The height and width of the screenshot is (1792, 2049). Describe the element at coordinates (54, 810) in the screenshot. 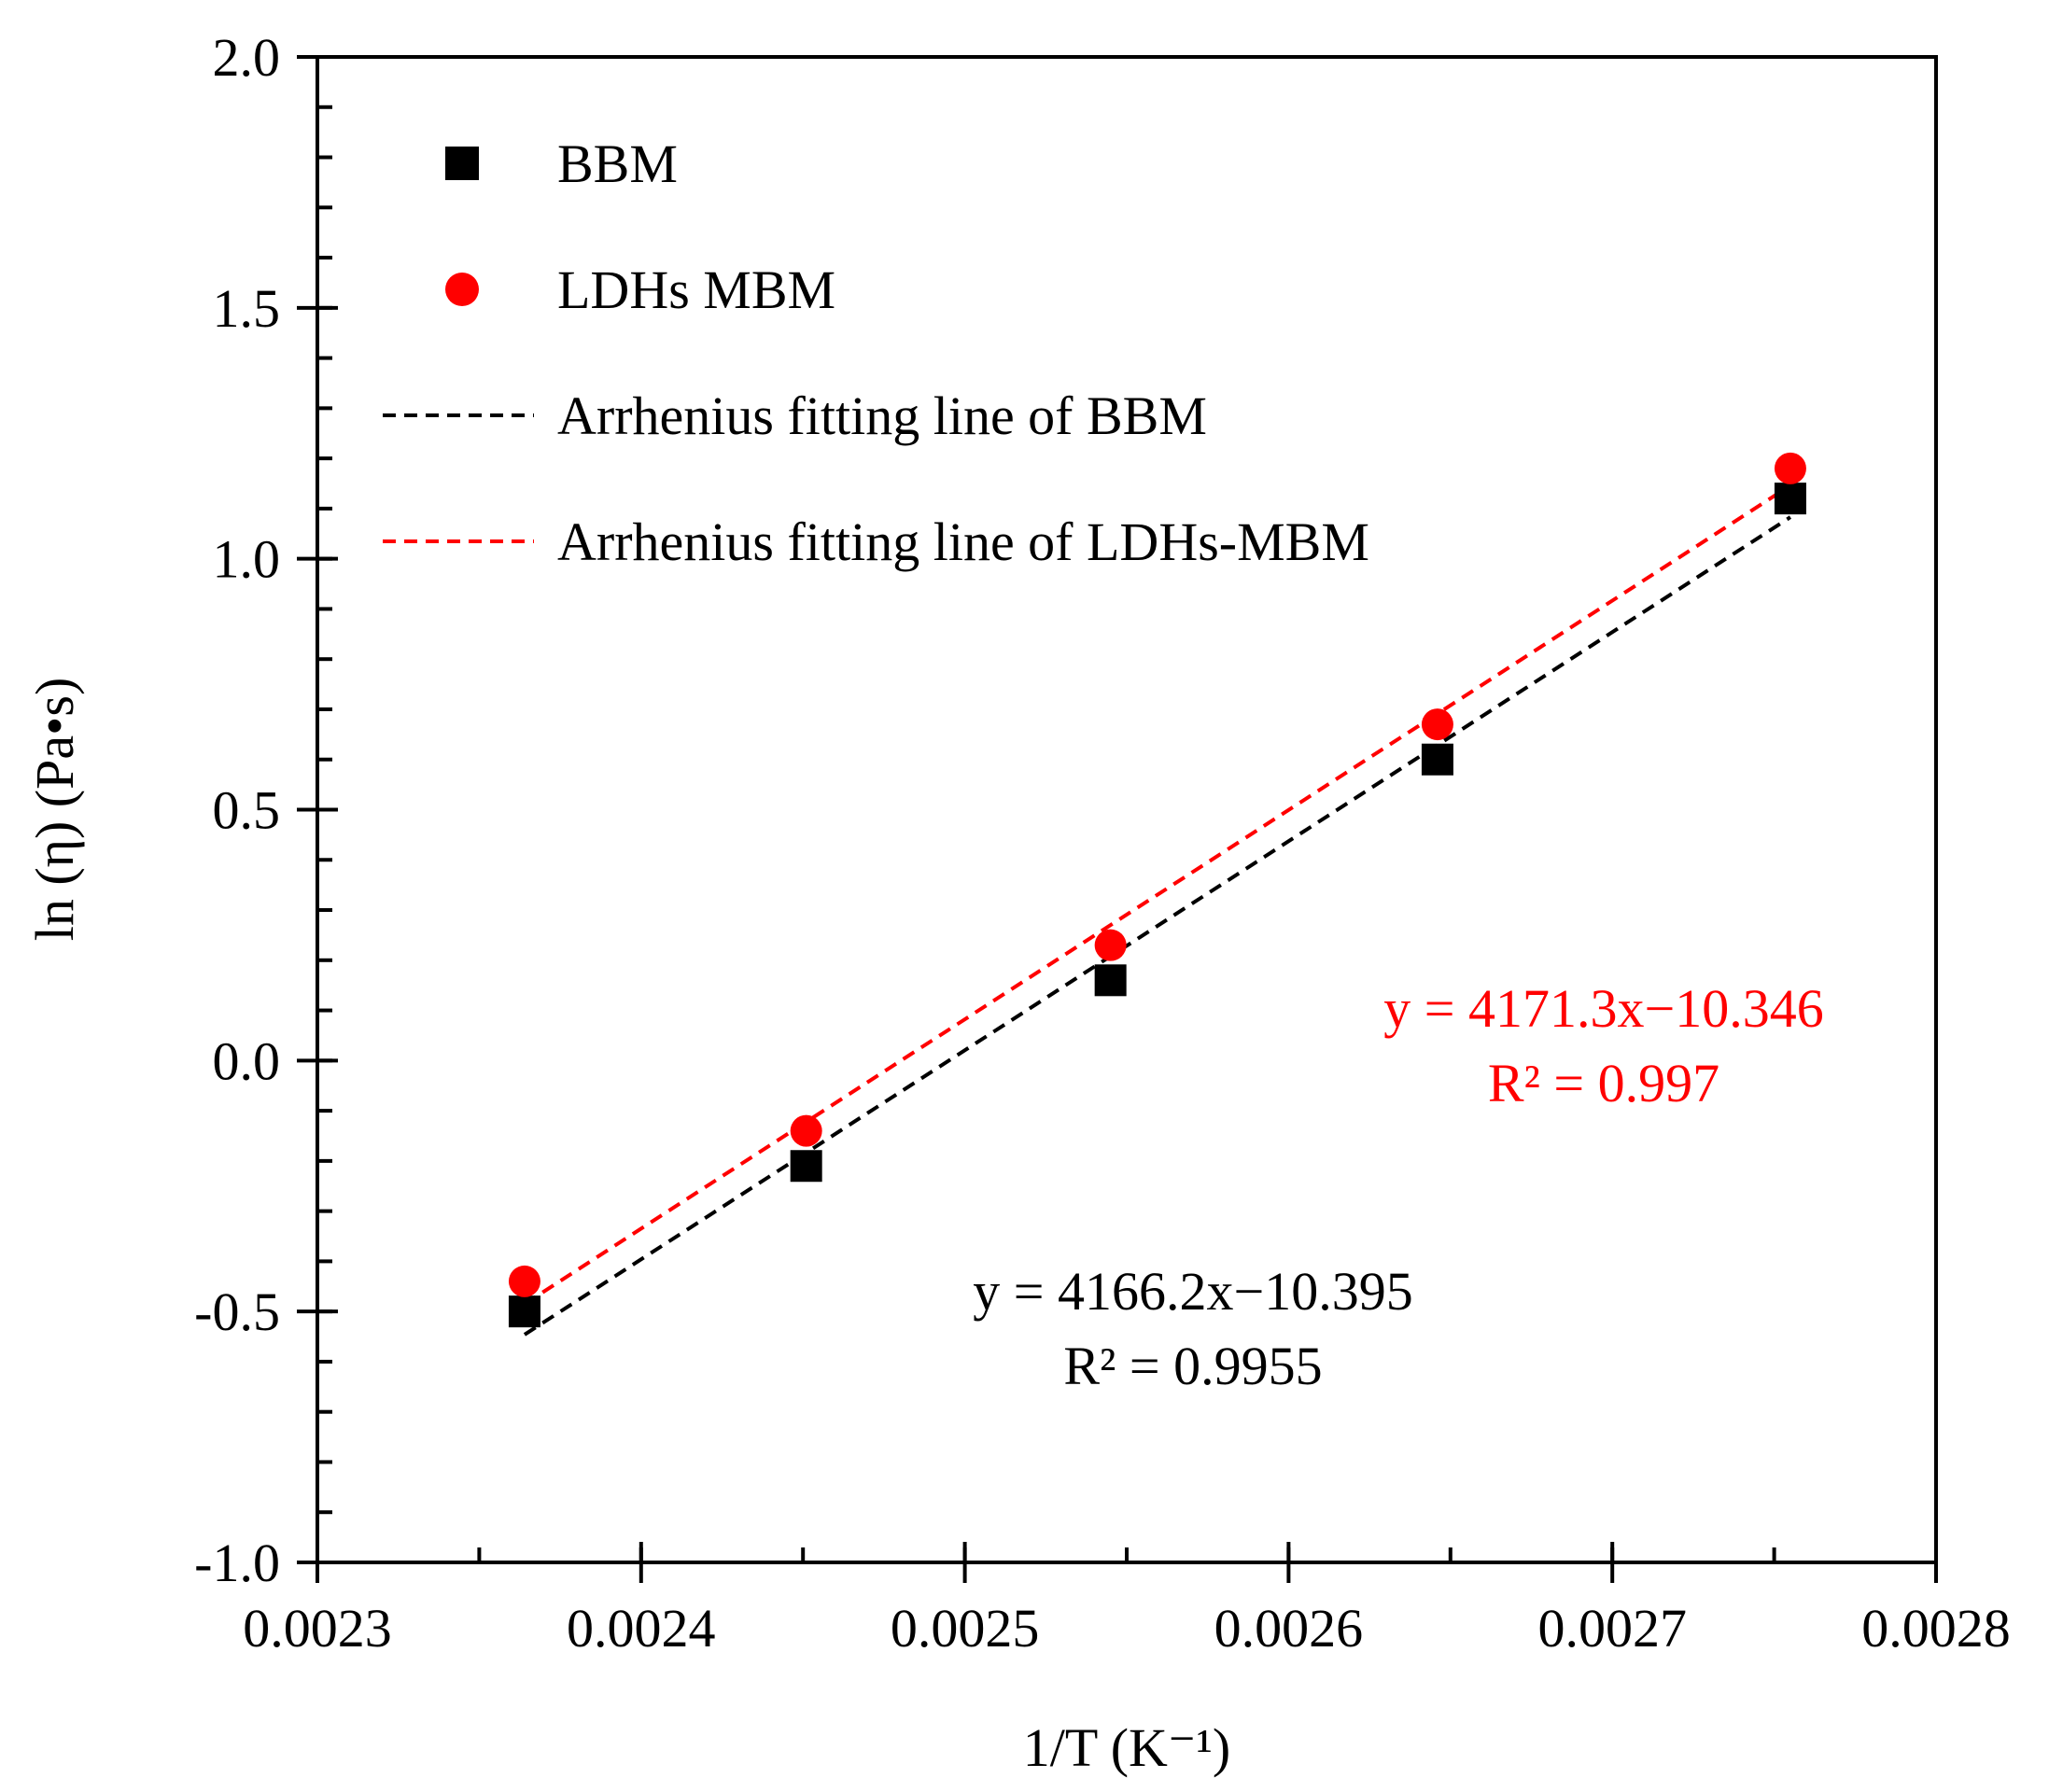

I see `y-axis-label: ln (η) (Pa•s)` at that location.